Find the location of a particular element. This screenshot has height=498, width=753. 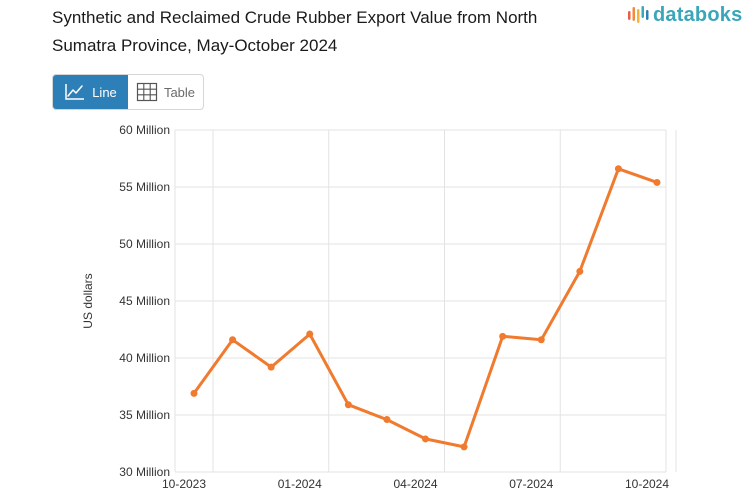

databoks-wordmark: databoks is located at coordinates (698, 15).